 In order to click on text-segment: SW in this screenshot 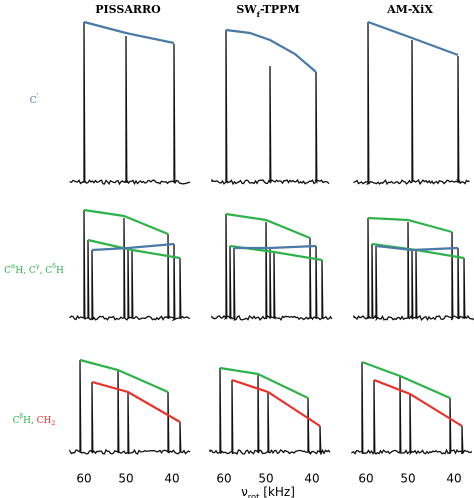, I will do `click(246, 9)`.